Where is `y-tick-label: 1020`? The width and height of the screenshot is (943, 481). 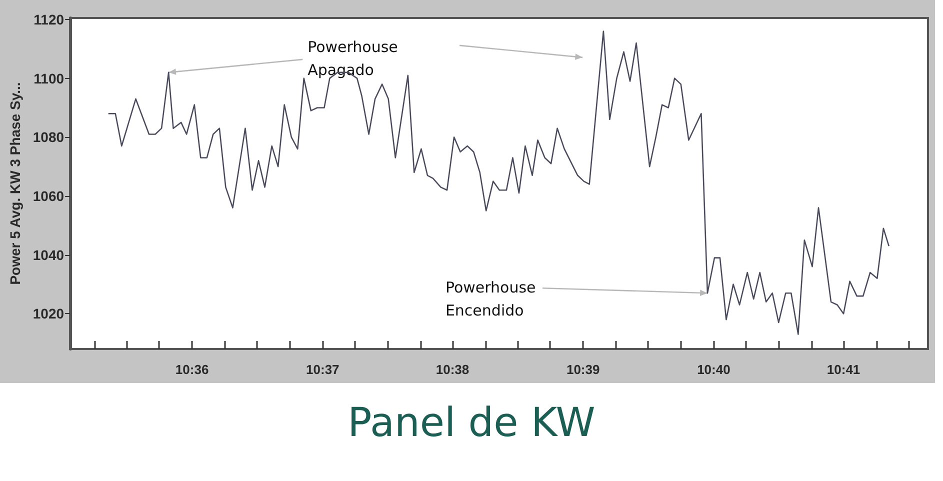 y-tick-label: 1020 is located at coordinates (48, 314).